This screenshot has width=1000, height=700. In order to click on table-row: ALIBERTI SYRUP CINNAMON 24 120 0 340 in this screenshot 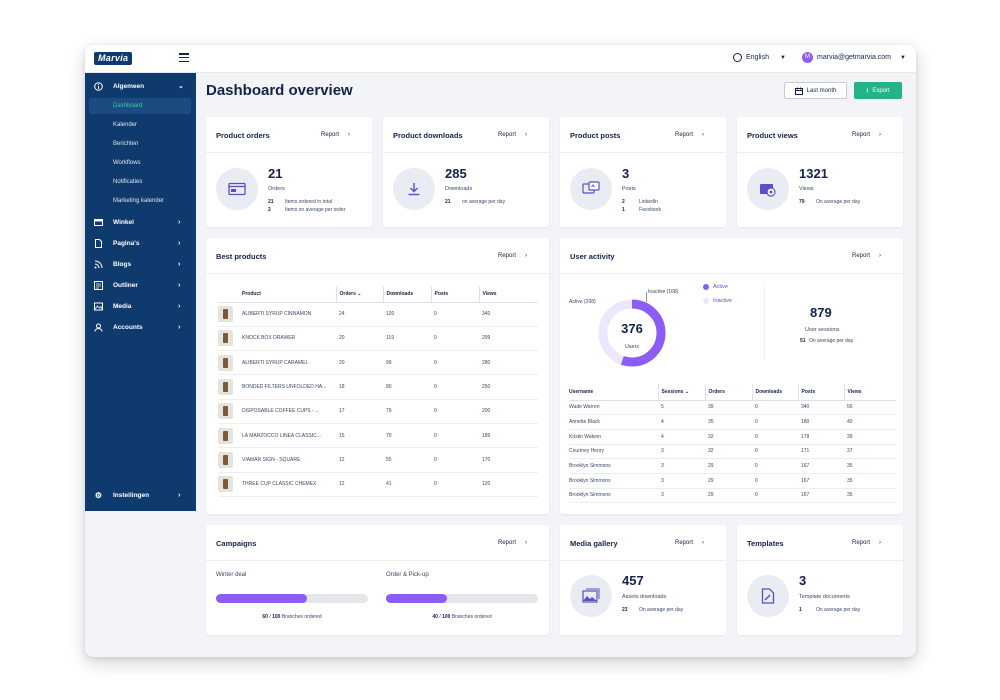, I will do `click(378, 314)`.